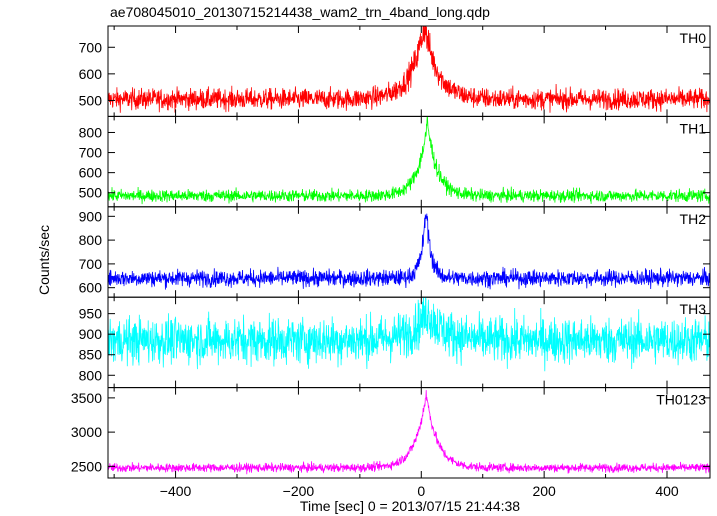 The width and height of the screenshot is (717, 516). Describe the element at coordinates (91, 355) in the screenshot. I see `y-tick-label: 850` at that location.